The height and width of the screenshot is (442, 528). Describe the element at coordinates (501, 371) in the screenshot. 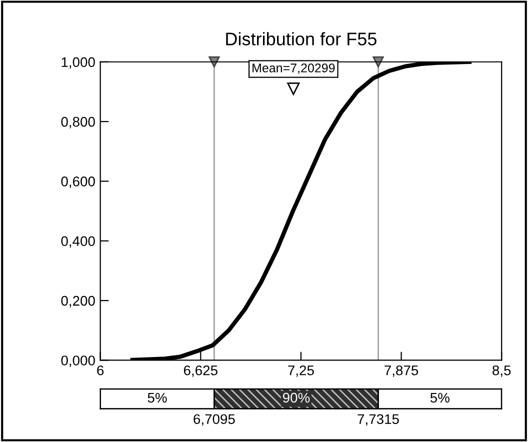

I see `x-tick-label: 8,5` at that location.